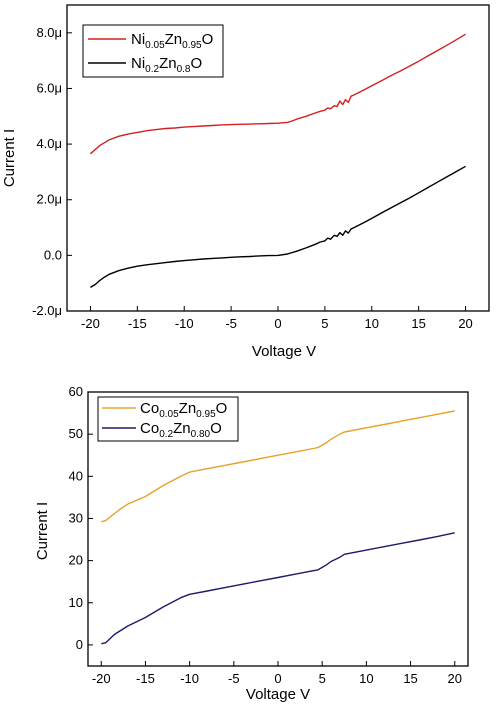 This screenshot has width=496, height=708. I want to click on chart-top-x-tick-label: 10, so click(372, 323).